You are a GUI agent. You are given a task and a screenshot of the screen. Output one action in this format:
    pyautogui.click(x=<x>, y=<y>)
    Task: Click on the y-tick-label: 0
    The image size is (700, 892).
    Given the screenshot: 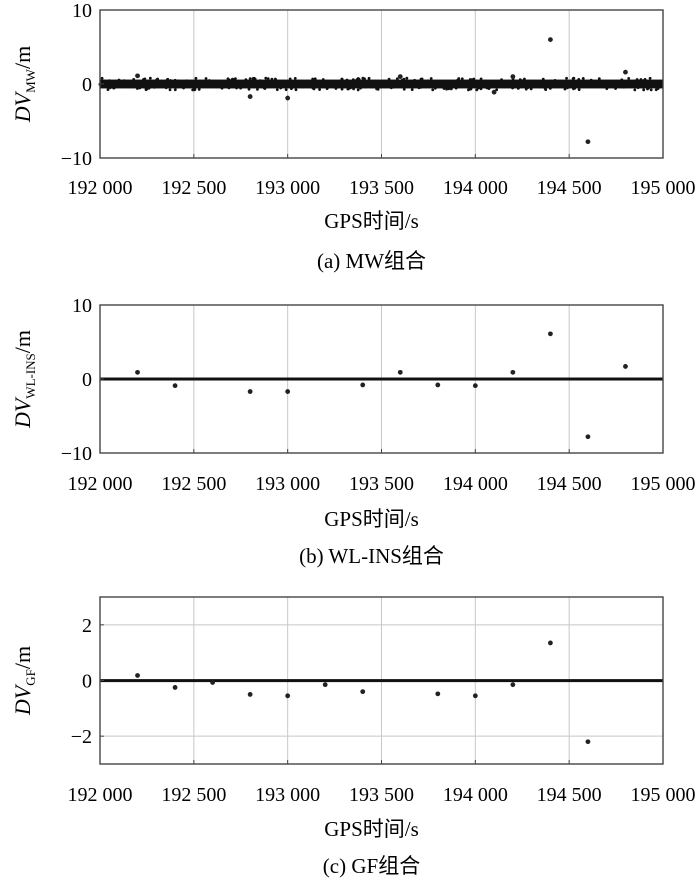 What is the action you would take?
    pyautogui.click(x=87, y=85)
    